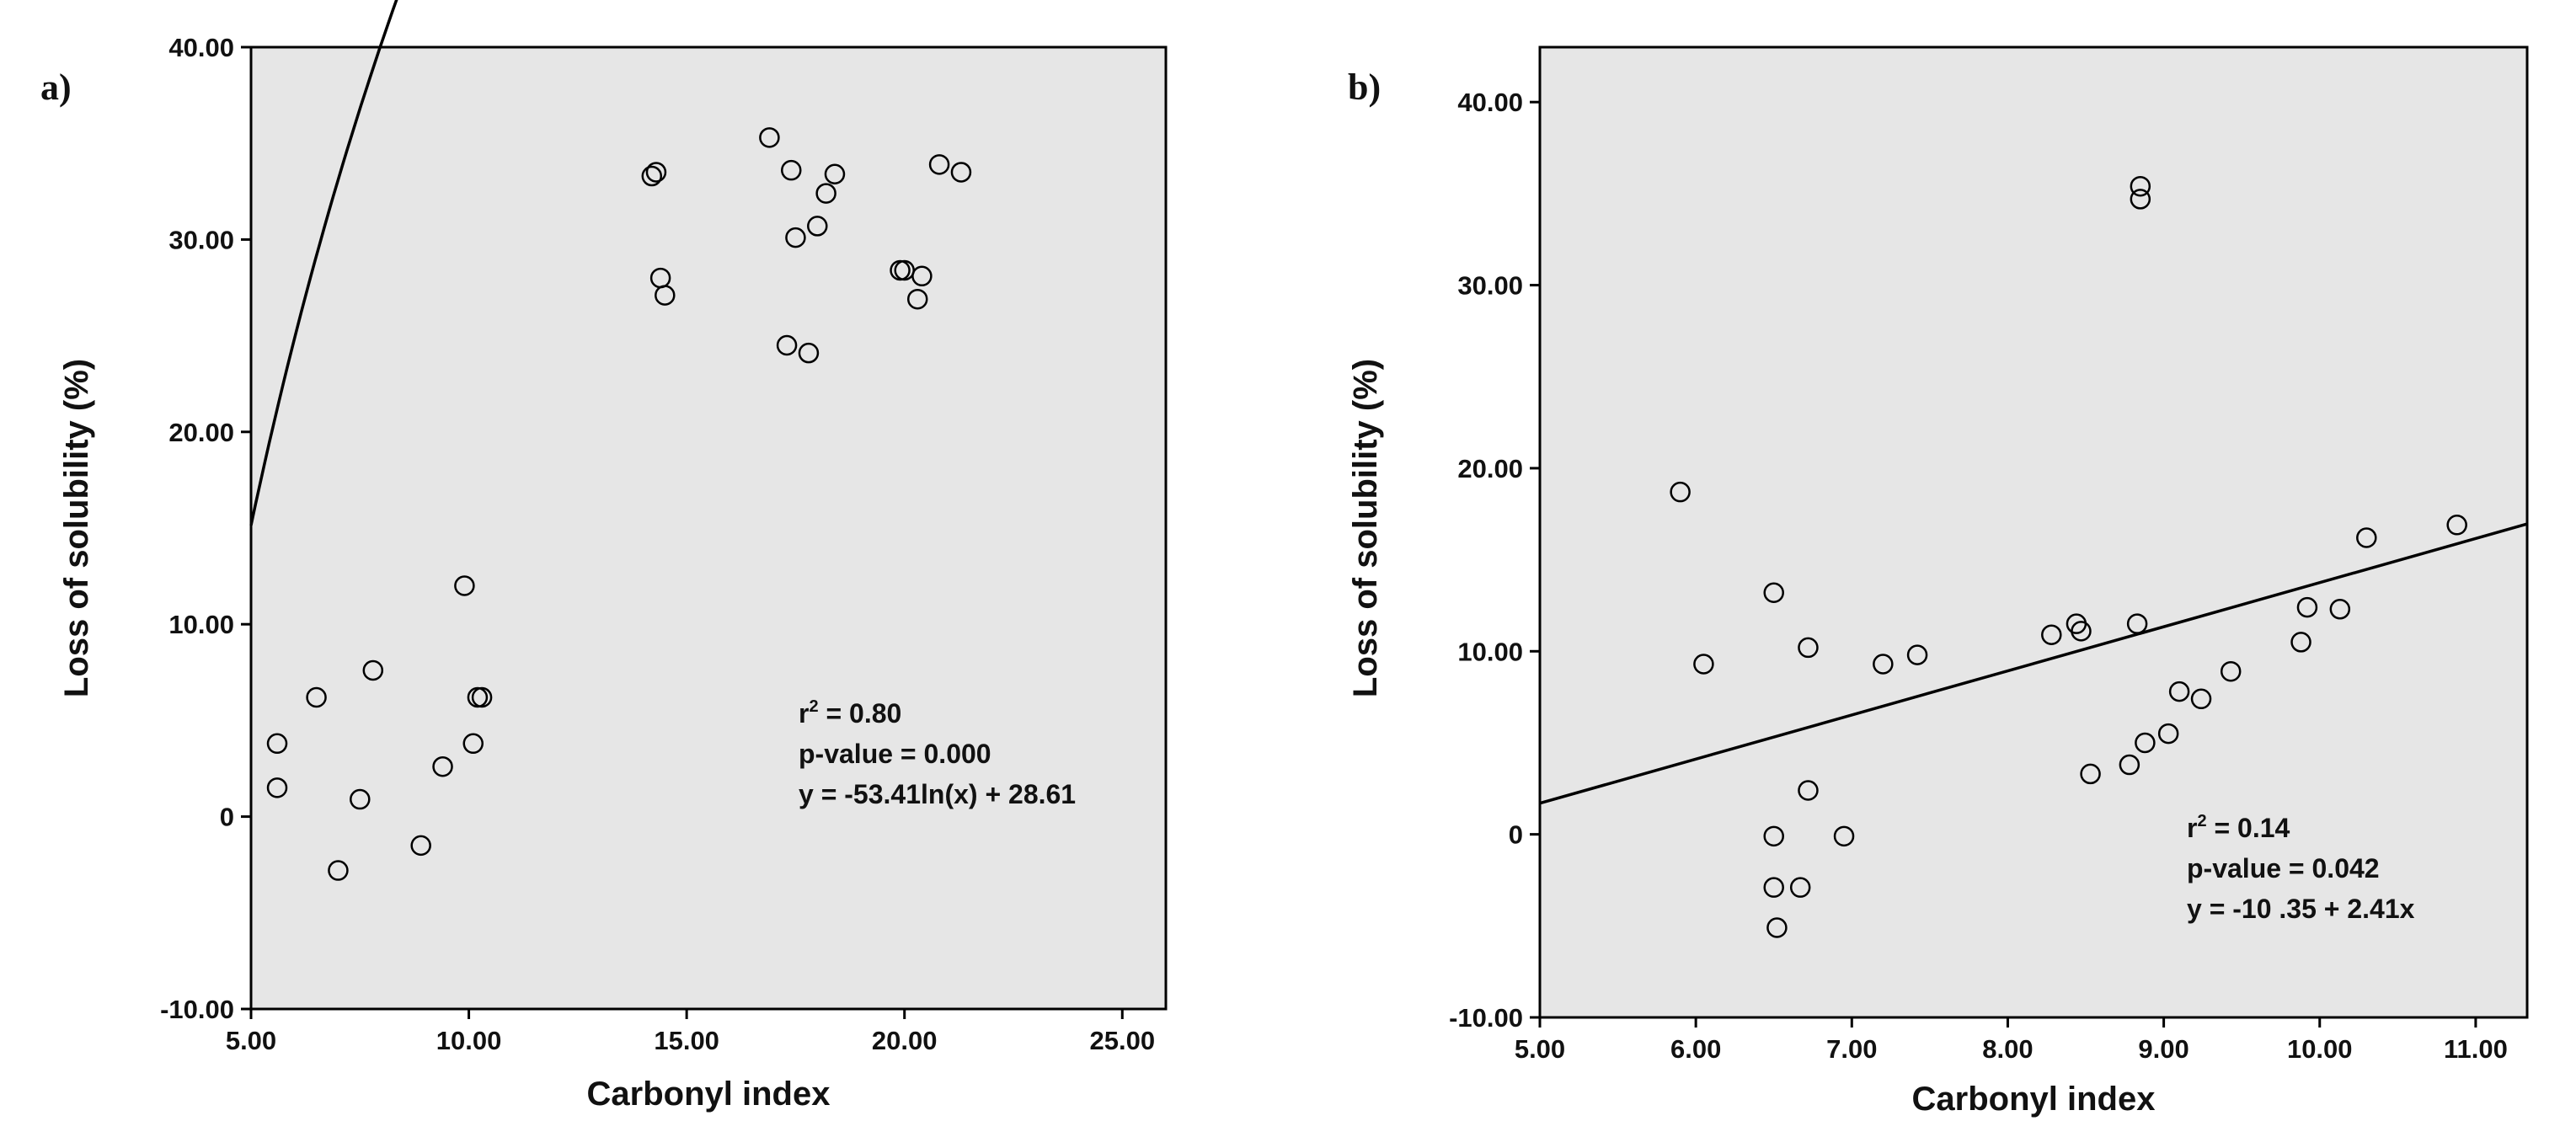 This screenshot has width=2576, height=1137. I want to click on panel-b-y-tick-label: 40.00, so click(1490, 102).